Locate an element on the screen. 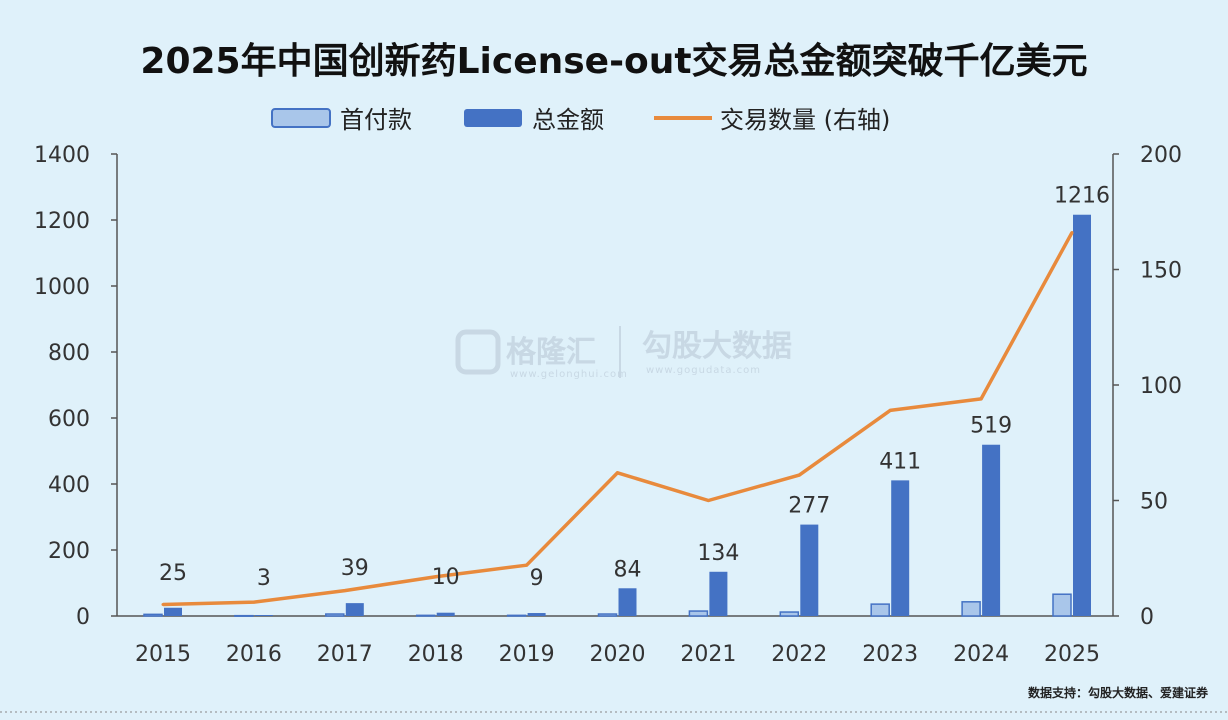 Image resolution: width=1228 pixels, height=720 pixels. right-tick-label: 100 is located at coordinates (1161, 386).